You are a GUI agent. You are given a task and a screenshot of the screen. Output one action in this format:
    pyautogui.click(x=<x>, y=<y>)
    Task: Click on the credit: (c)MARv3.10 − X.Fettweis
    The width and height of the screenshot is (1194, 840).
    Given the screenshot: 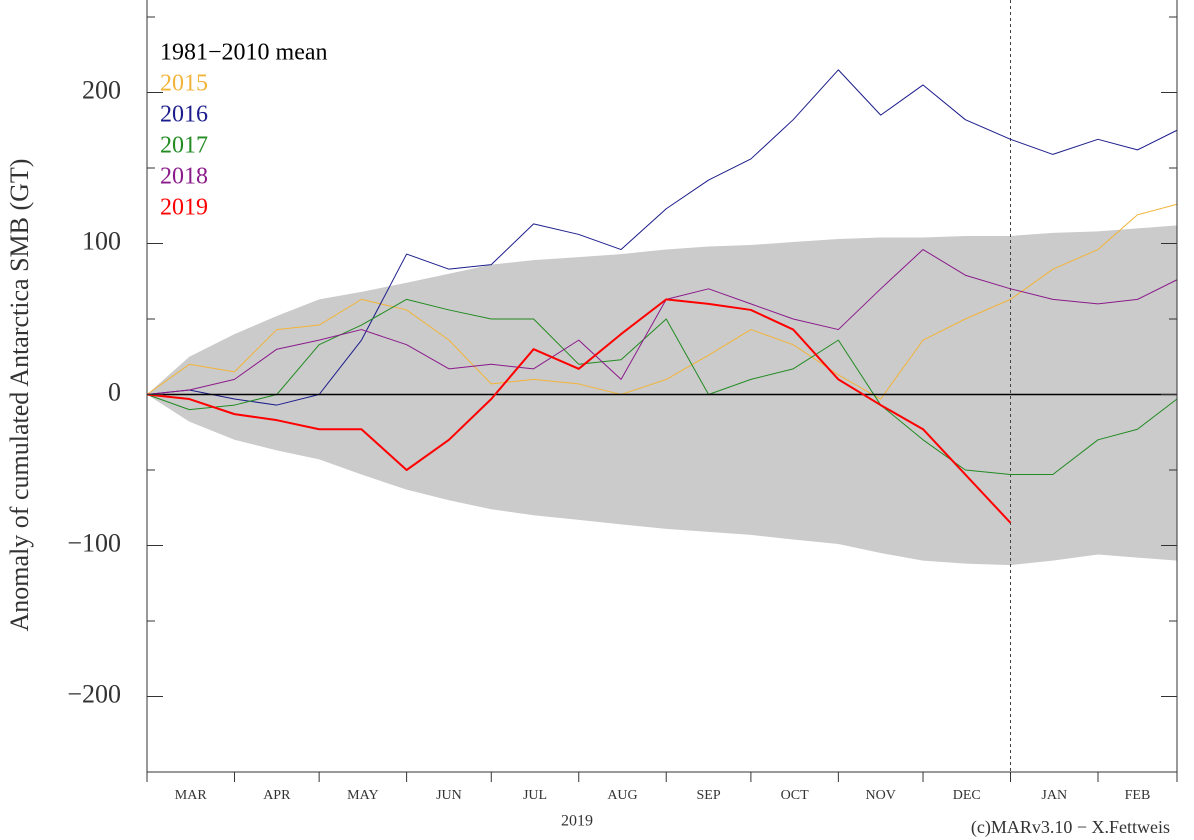 What is the action you would take?
    pyautogui.click(x=1070, y=827)
    